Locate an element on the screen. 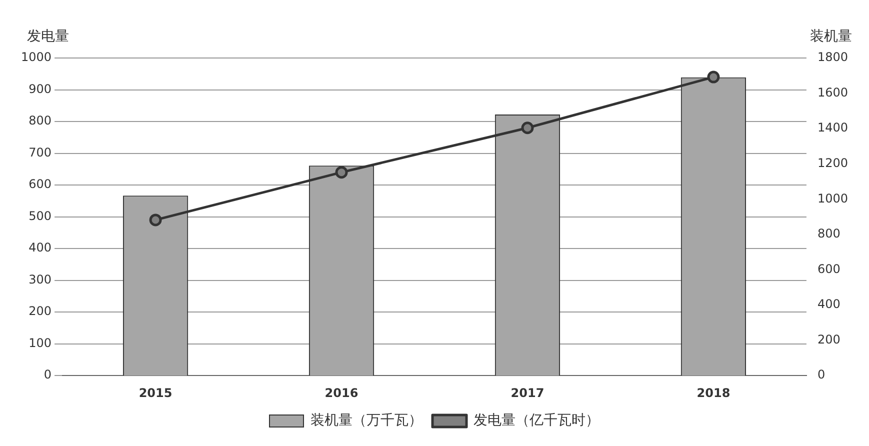 The image size is (869, 446). legend-label: 发电量（亿千瓦时） is located at coordinates (537, 420).